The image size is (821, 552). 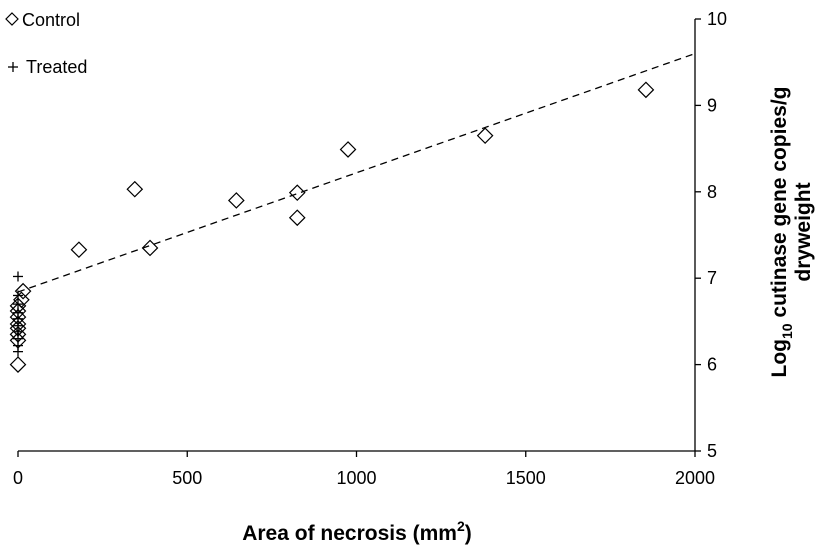 What do you see at coordinates (357, 531) in the screenshot?
I see `x-axis-title: Area of necrosis (mm2)` at bounding box center [357, 531].